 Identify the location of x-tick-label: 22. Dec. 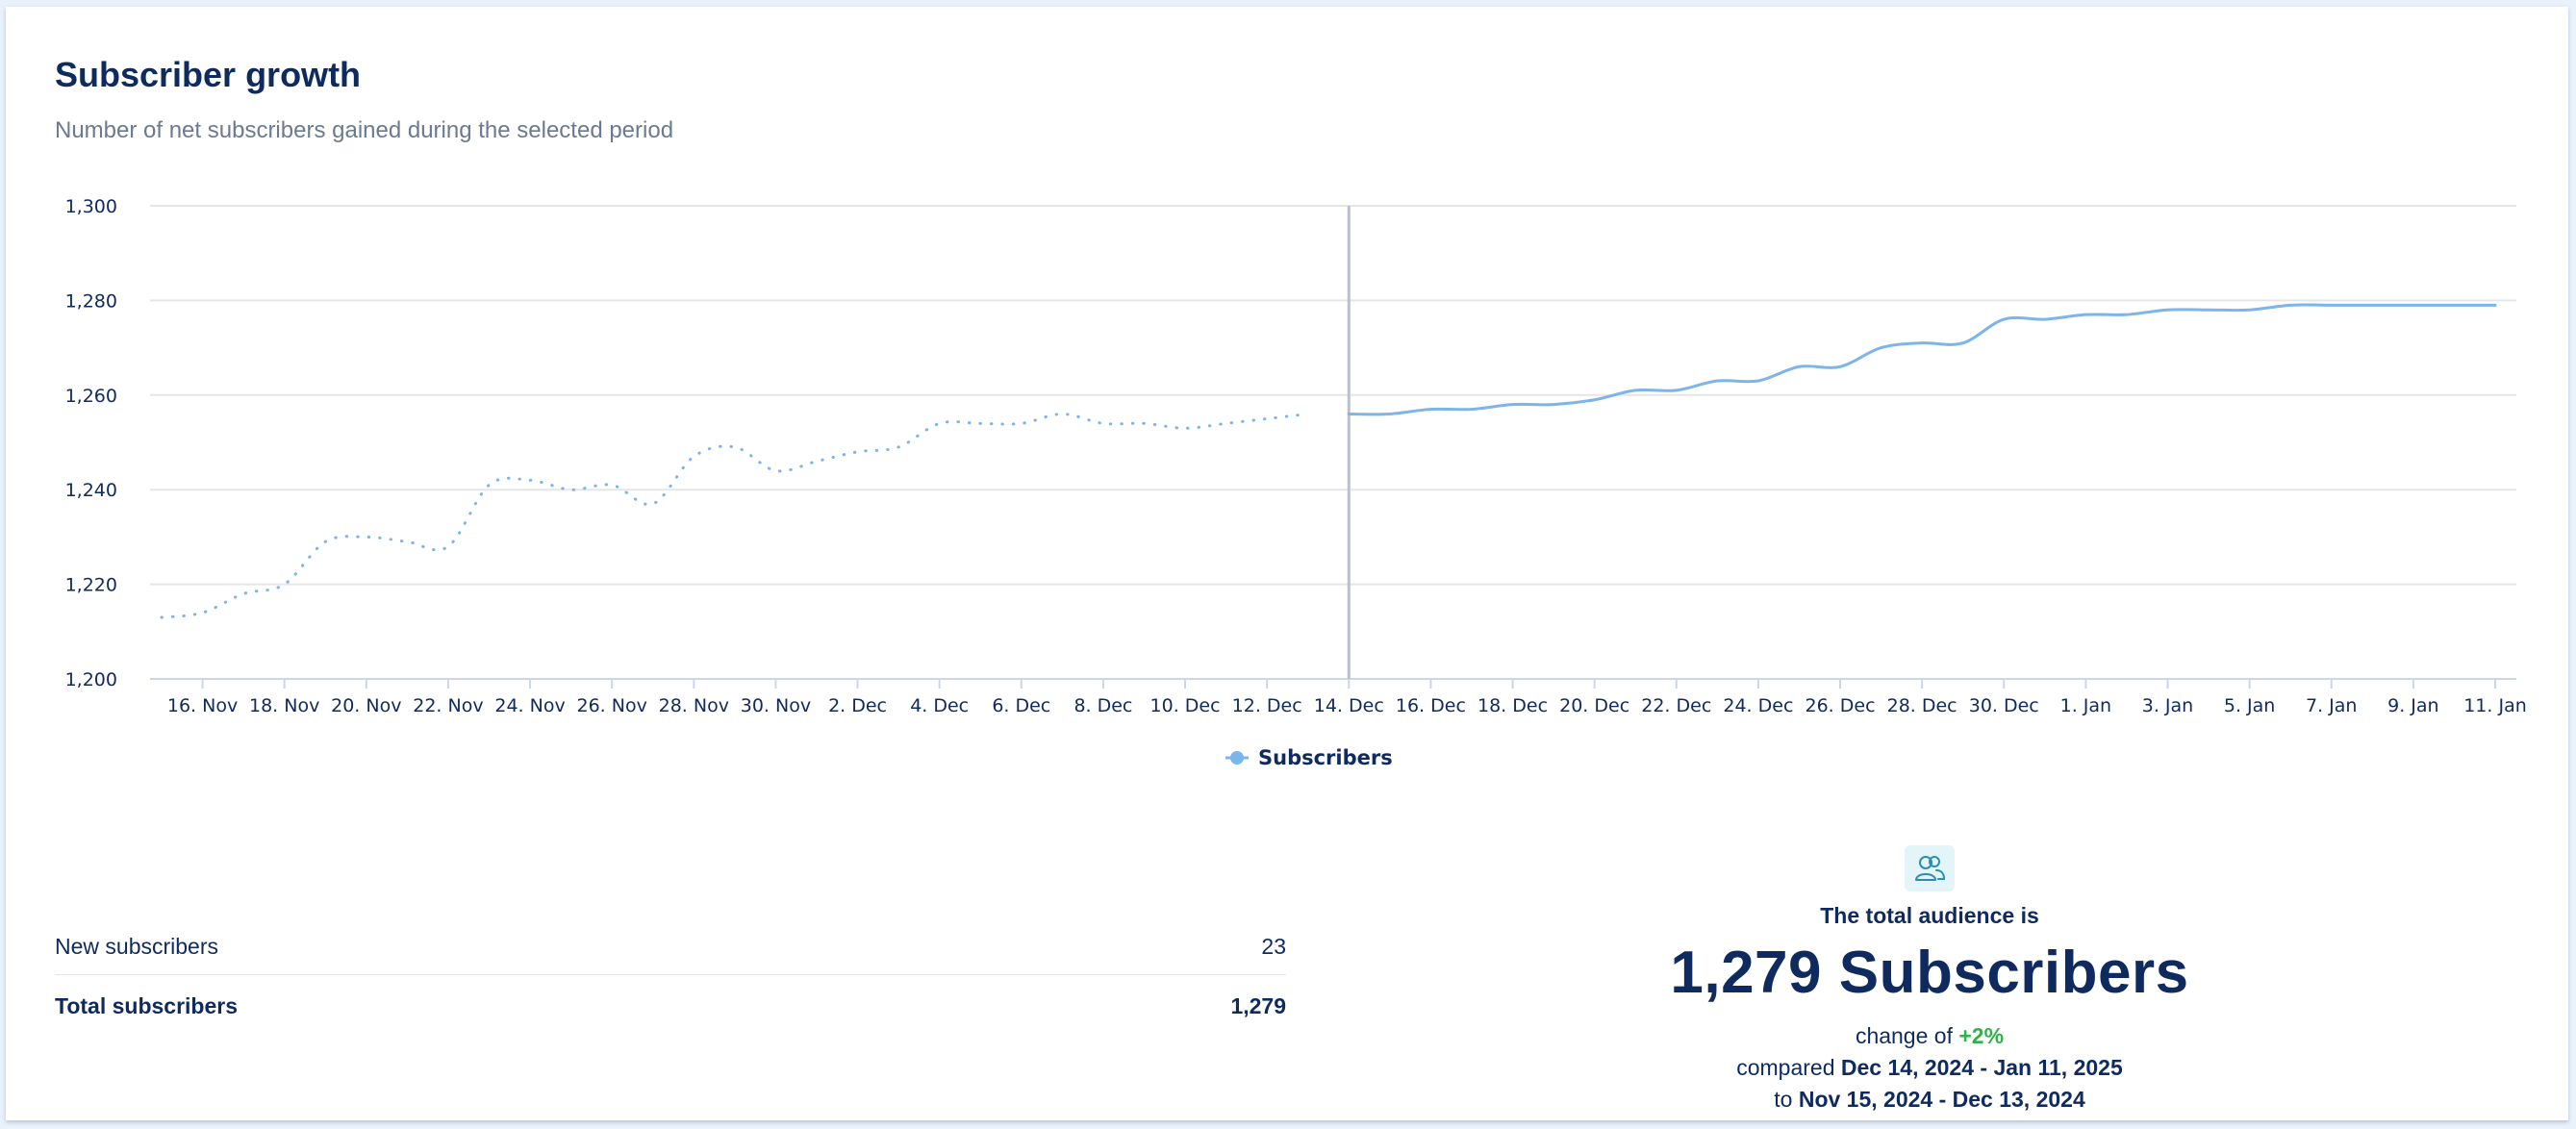
(1676, 705).